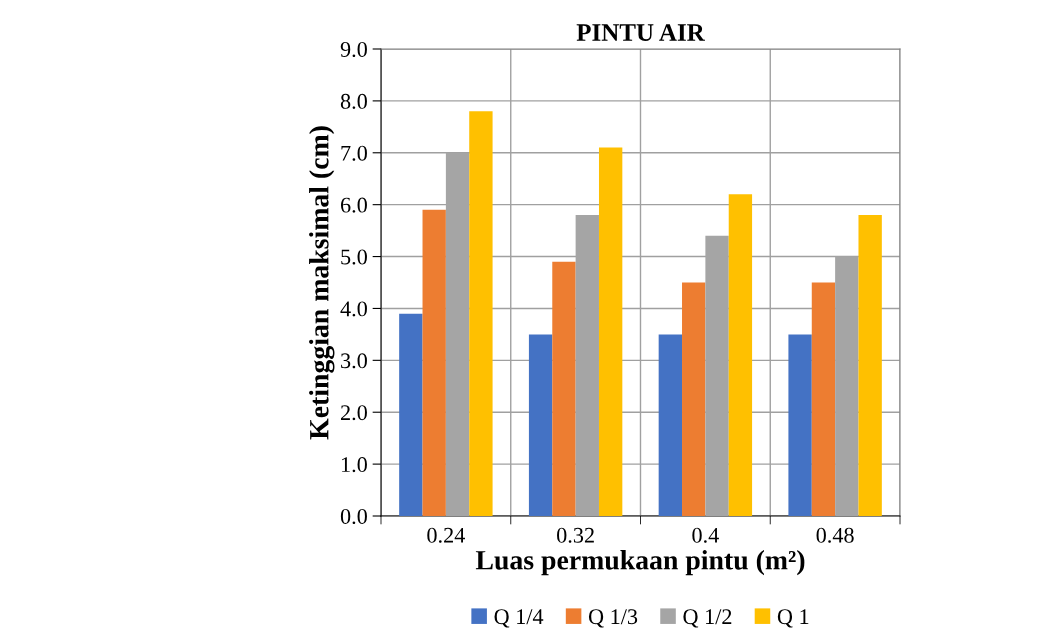 The image size is (1063, 641). Describe the element at coordinates (354, 257) in the screenshot. I see `y-tick-label: 5.0` at that location.